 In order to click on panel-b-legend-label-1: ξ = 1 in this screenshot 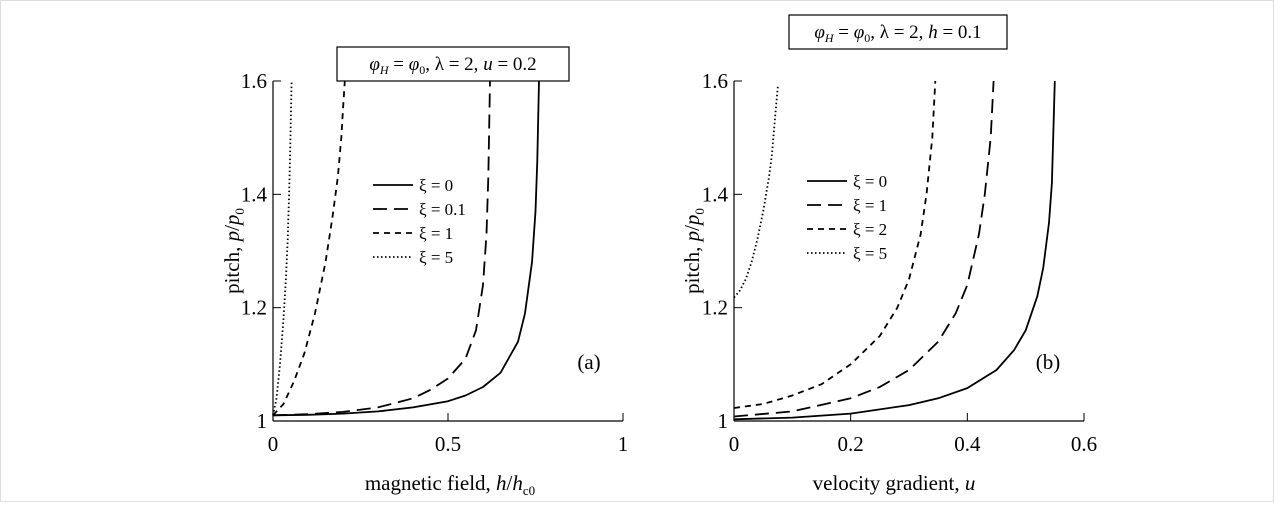, I will do `click(870, 205)`.